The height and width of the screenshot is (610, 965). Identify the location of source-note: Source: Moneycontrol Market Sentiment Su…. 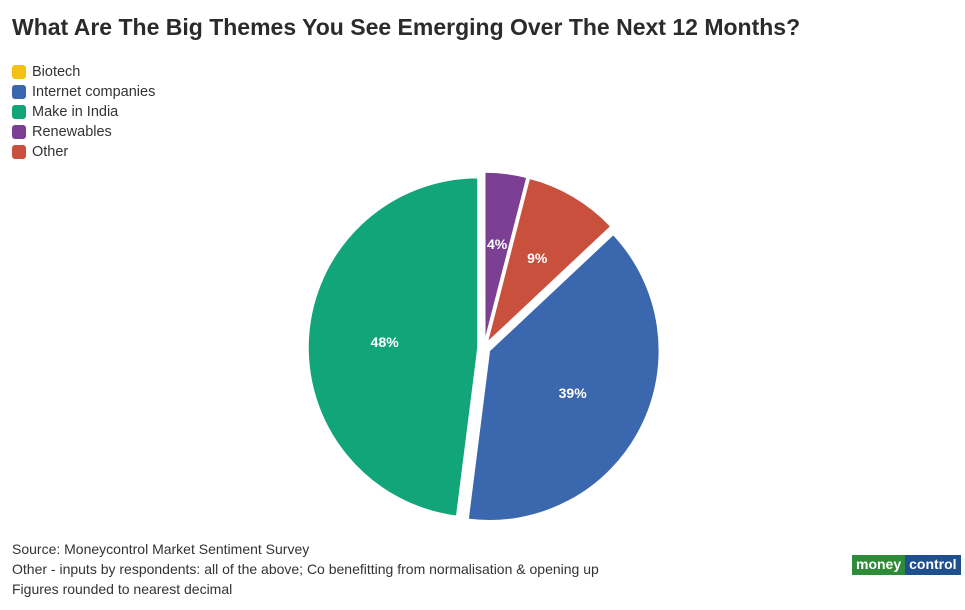
(161, 549).